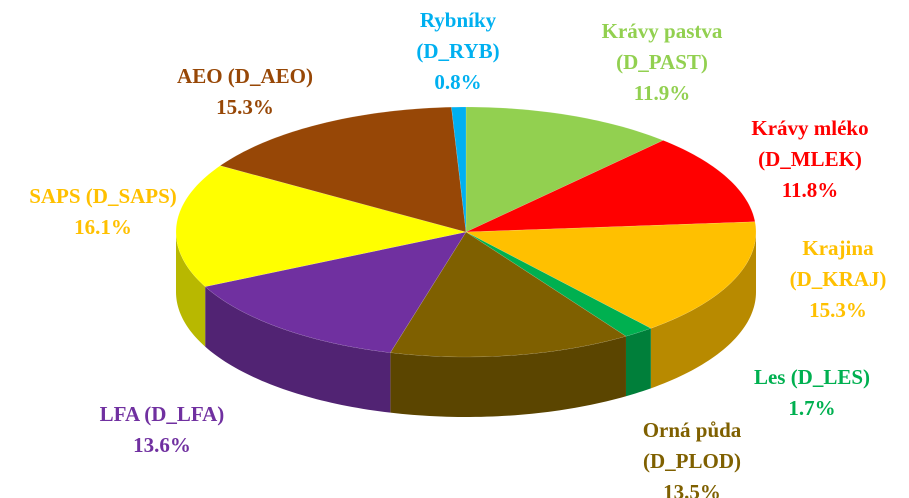 The height and width of the screenshot is (498, 909). Describe the element at coordinates (103, 227) in the screenshot. I see `slice-value-label: 16.1%` at that location.